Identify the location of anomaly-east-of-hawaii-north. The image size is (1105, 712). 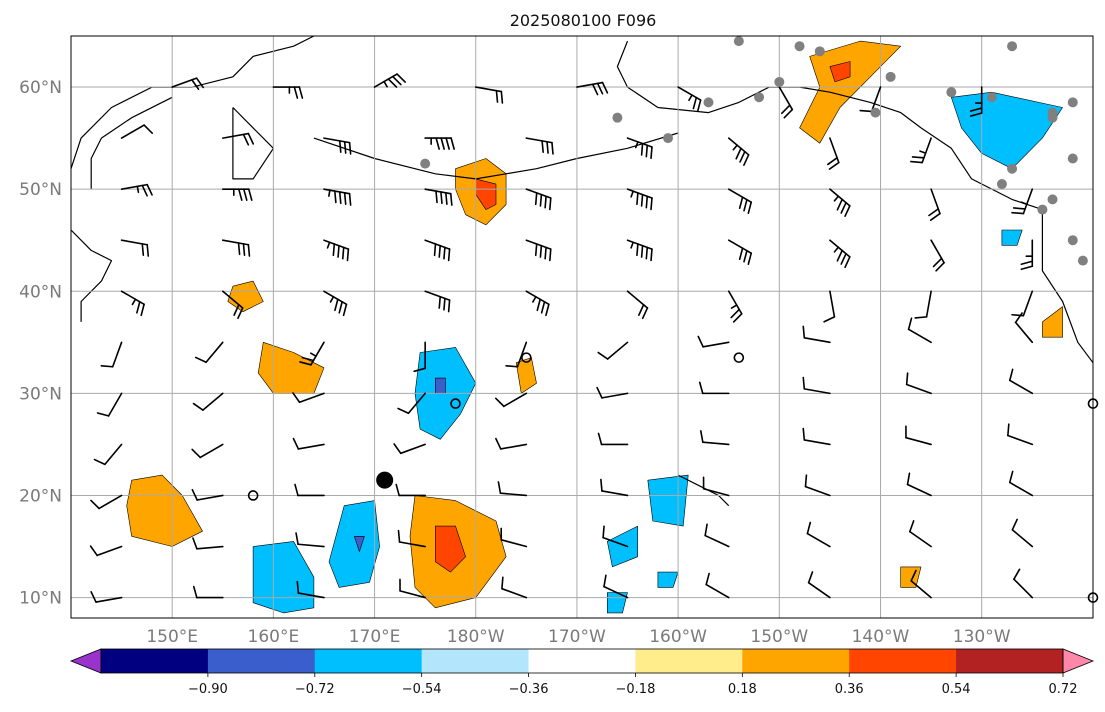
(245, 296).